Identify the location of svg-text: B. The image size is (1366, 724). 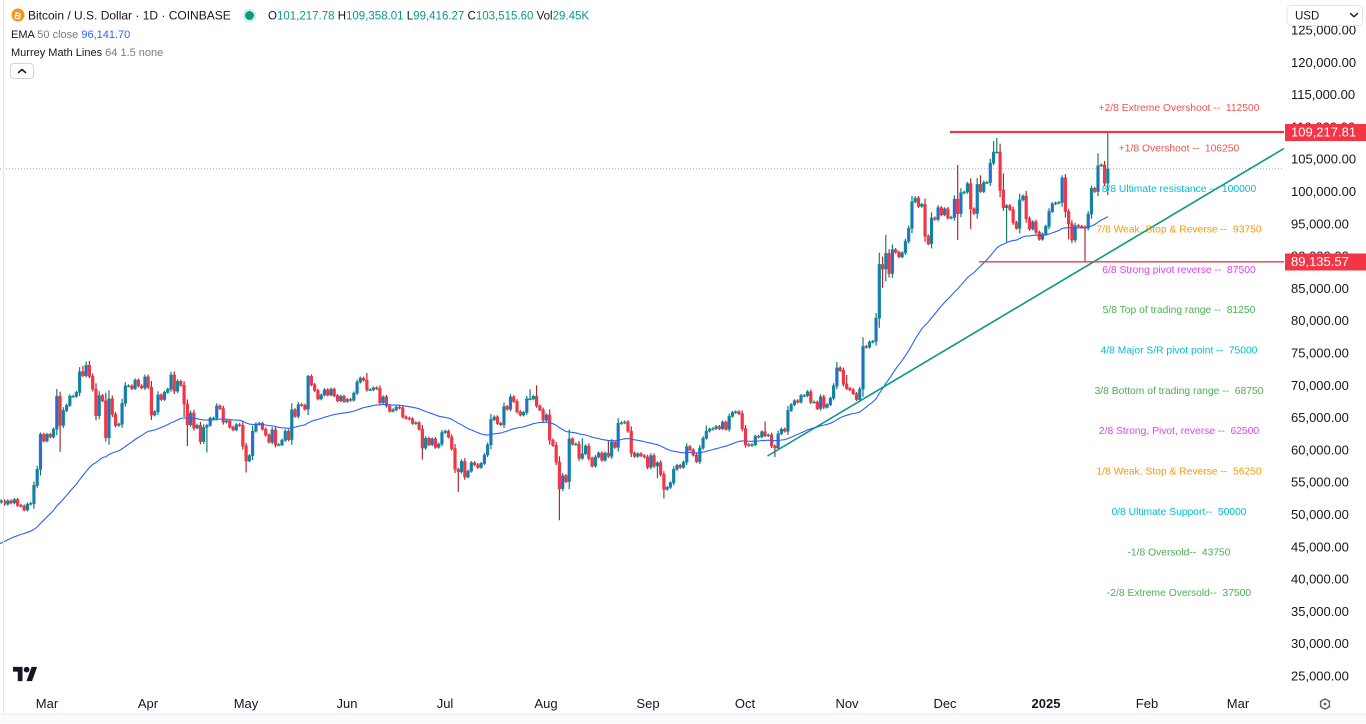
(17, 16).